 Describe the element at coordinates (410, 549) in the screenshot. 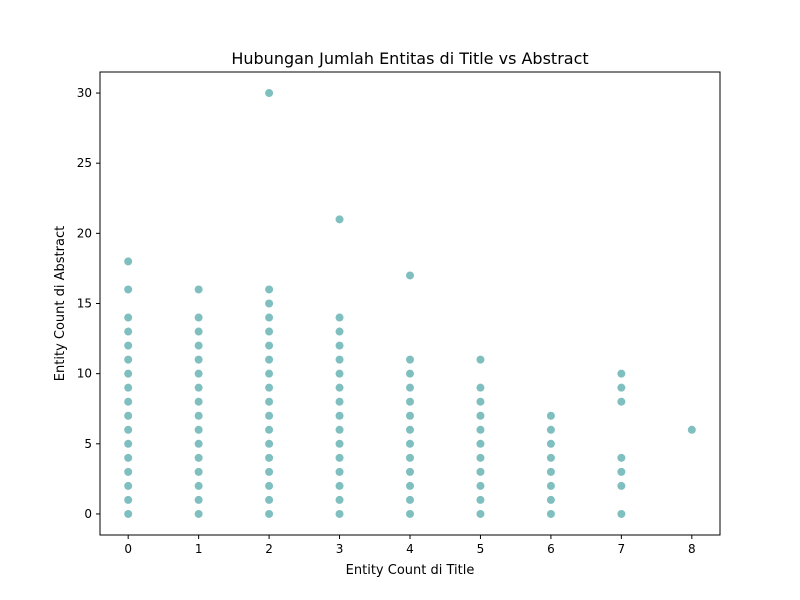

I see `x-tick-label: 4` at that location.